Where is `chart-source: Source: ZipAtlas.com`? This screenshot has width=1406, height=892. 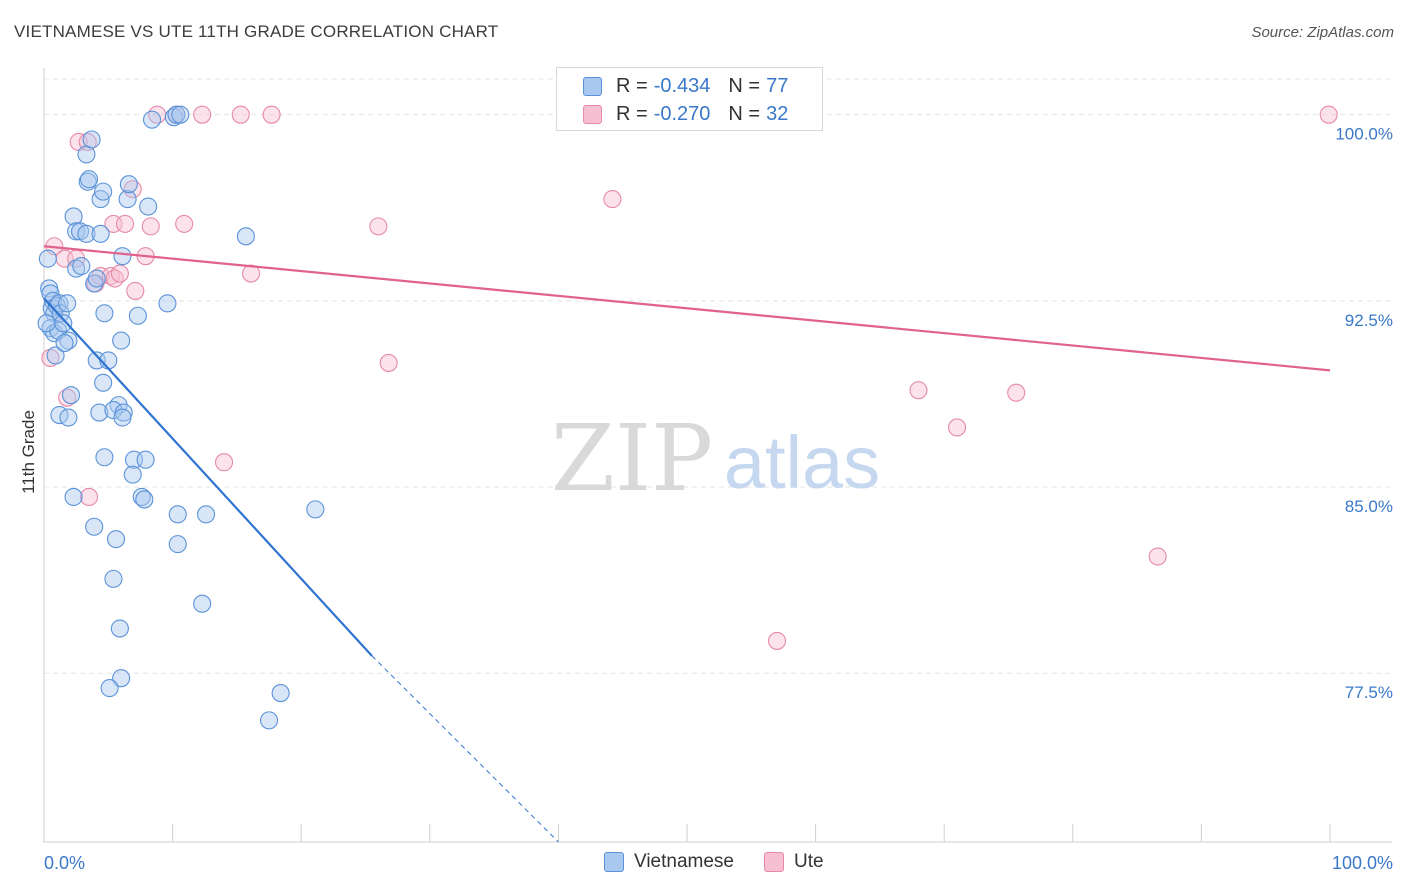
chart-source: Source: ZipAtlas.com is located at coordinates (1322, 32).